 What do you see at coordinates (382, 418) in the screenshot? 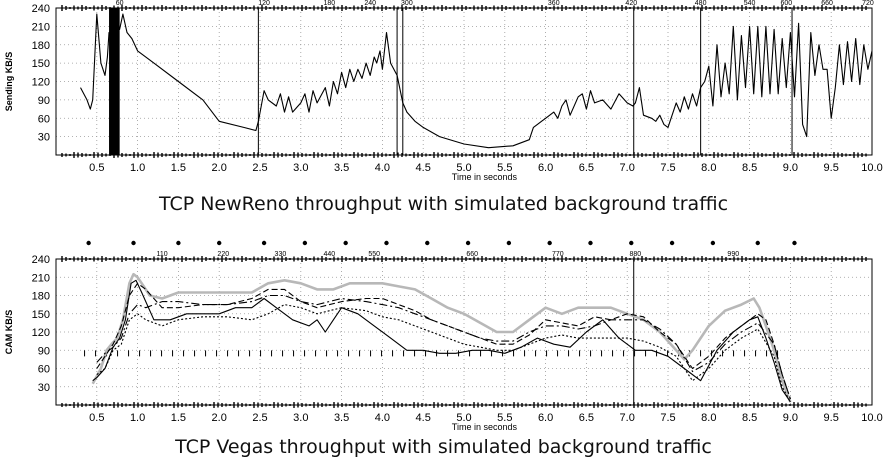
I see `vegas-xtick-label: 4.0` at bounding box center [382, 418].